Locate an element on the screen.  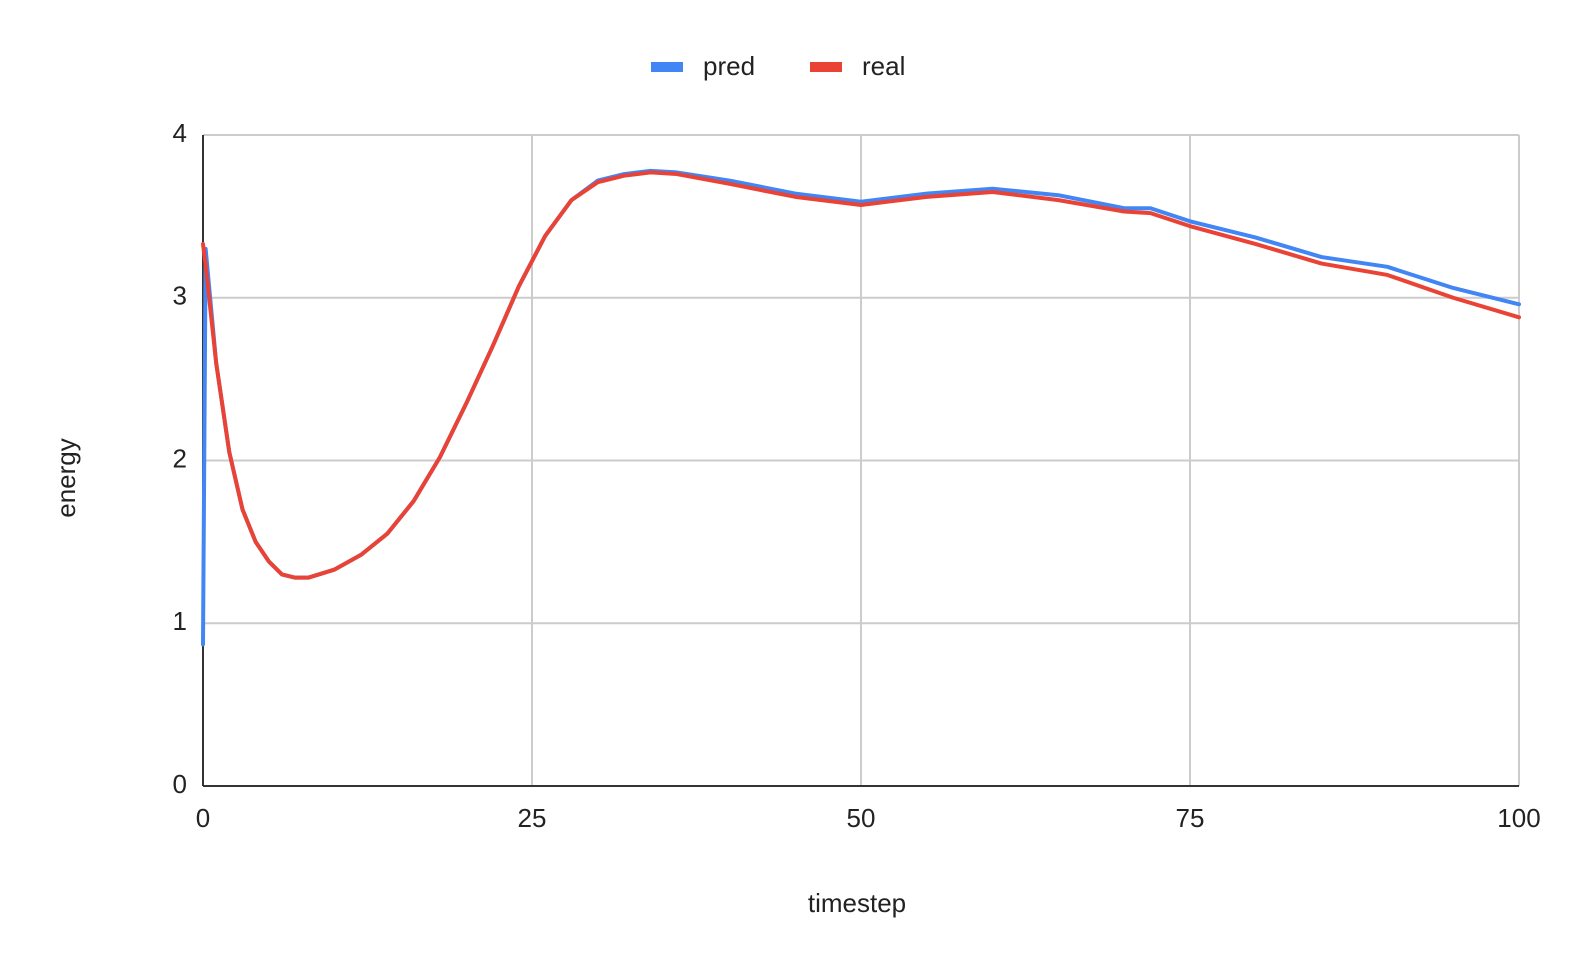
y-tick-label: 0 is located at coordinates (180, 784).